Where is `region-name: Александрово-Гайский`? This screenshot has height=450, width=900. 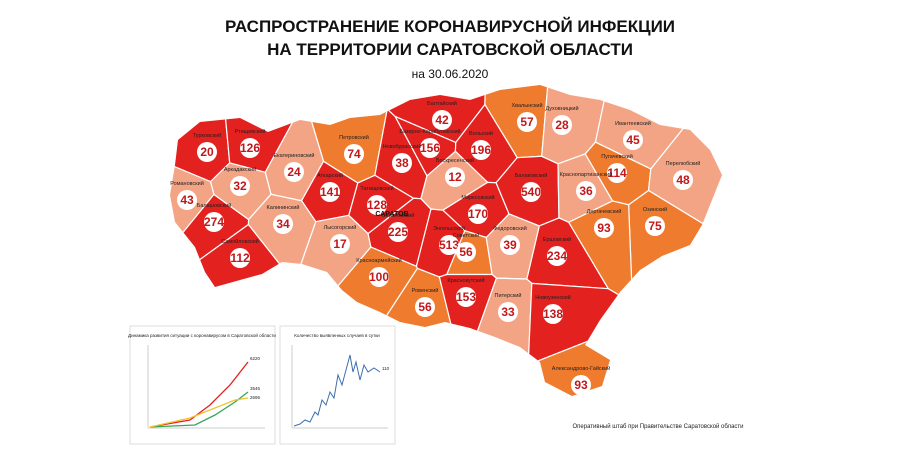 region-name: Александрово-Гайский is located at coordinates (581, 368).